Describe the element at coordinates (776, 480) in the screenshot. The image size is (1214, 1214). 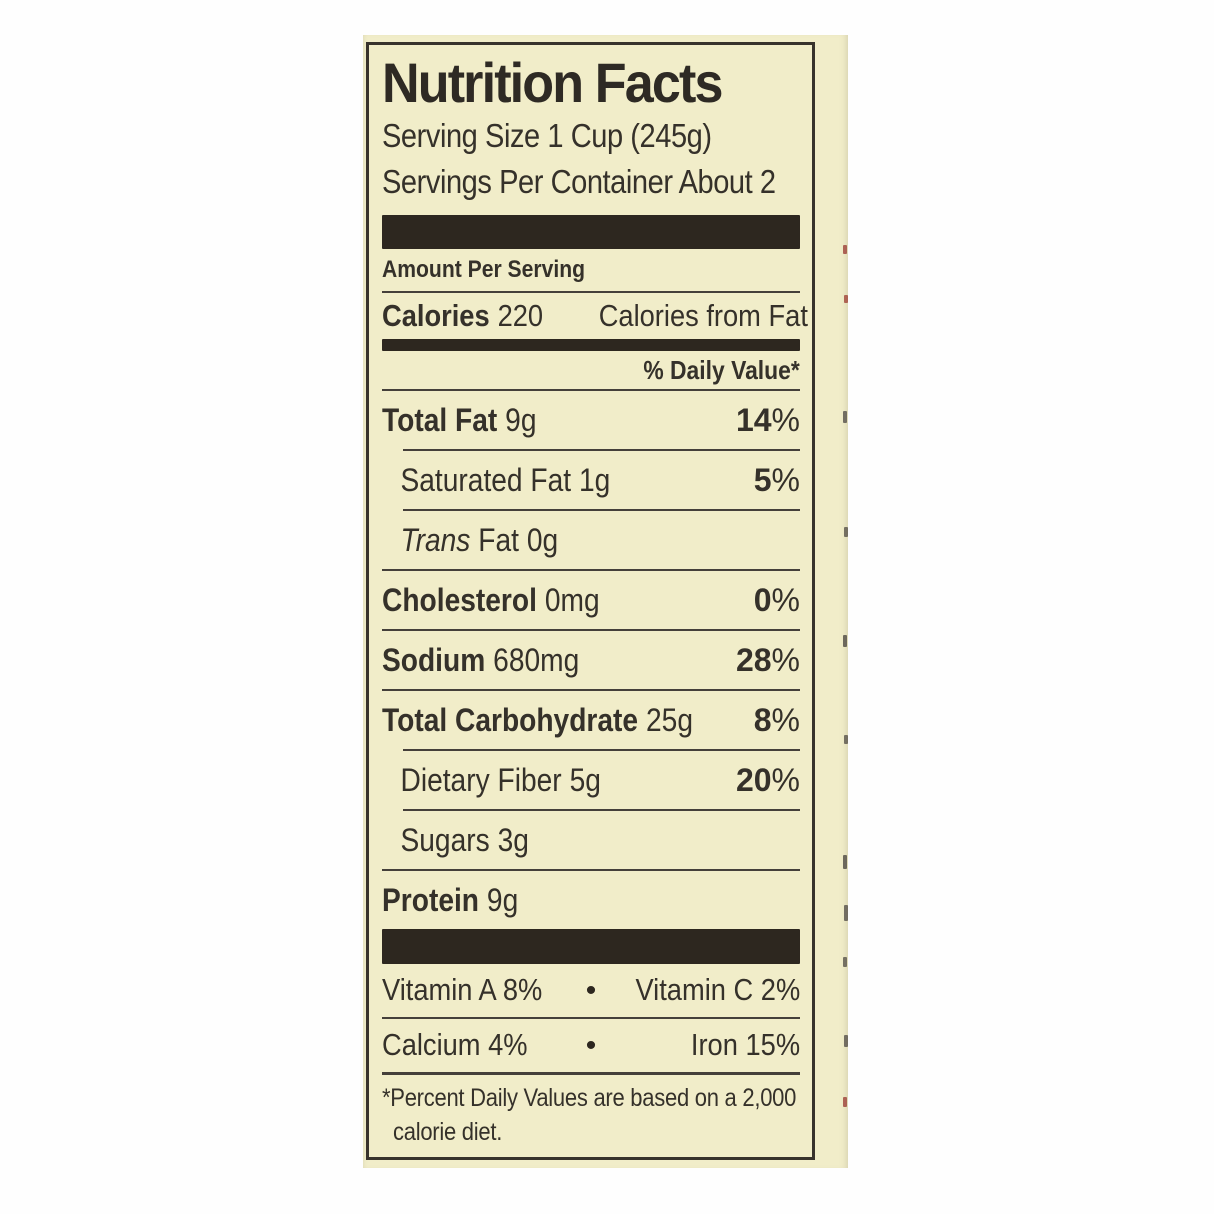
I see `daily-value-percent: 5%` at that location.